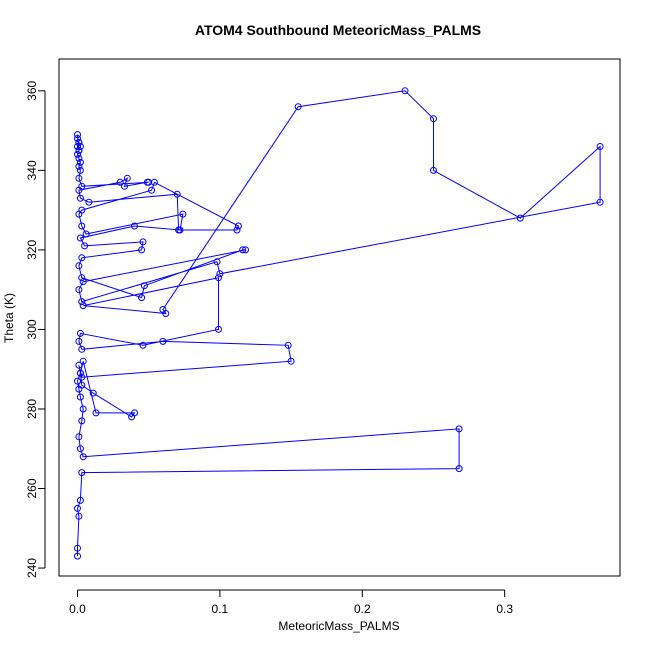 The width and height of the screenshot is (650, 650). Describe the element at coordinates (77, 609) in the screenshot. I see `x-tick-label: 0.0` at that location.